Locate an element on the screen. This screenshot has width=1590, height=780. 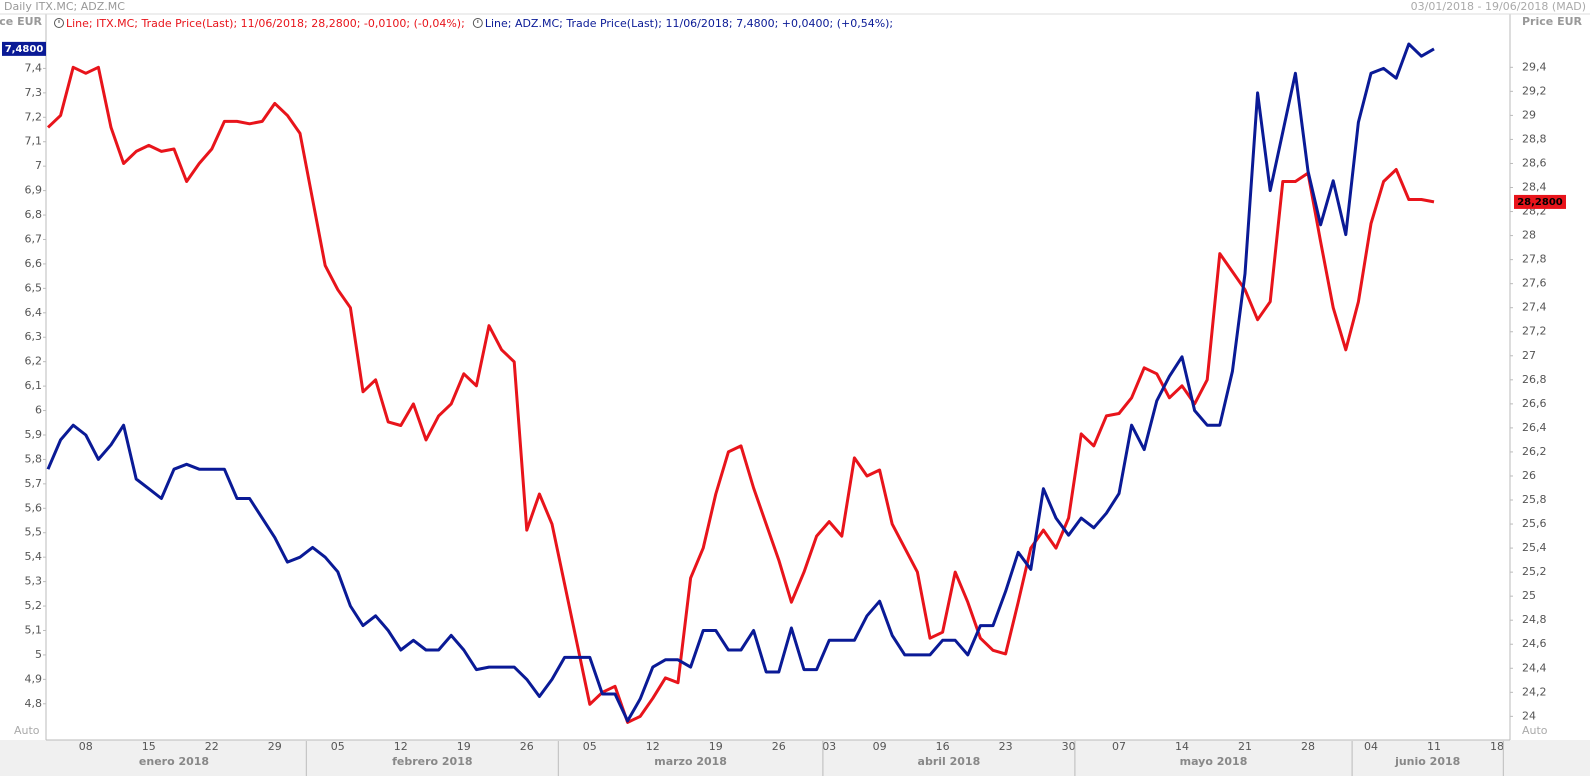
y-tick-label: 26,4 is located at coordinates (1534, 427).